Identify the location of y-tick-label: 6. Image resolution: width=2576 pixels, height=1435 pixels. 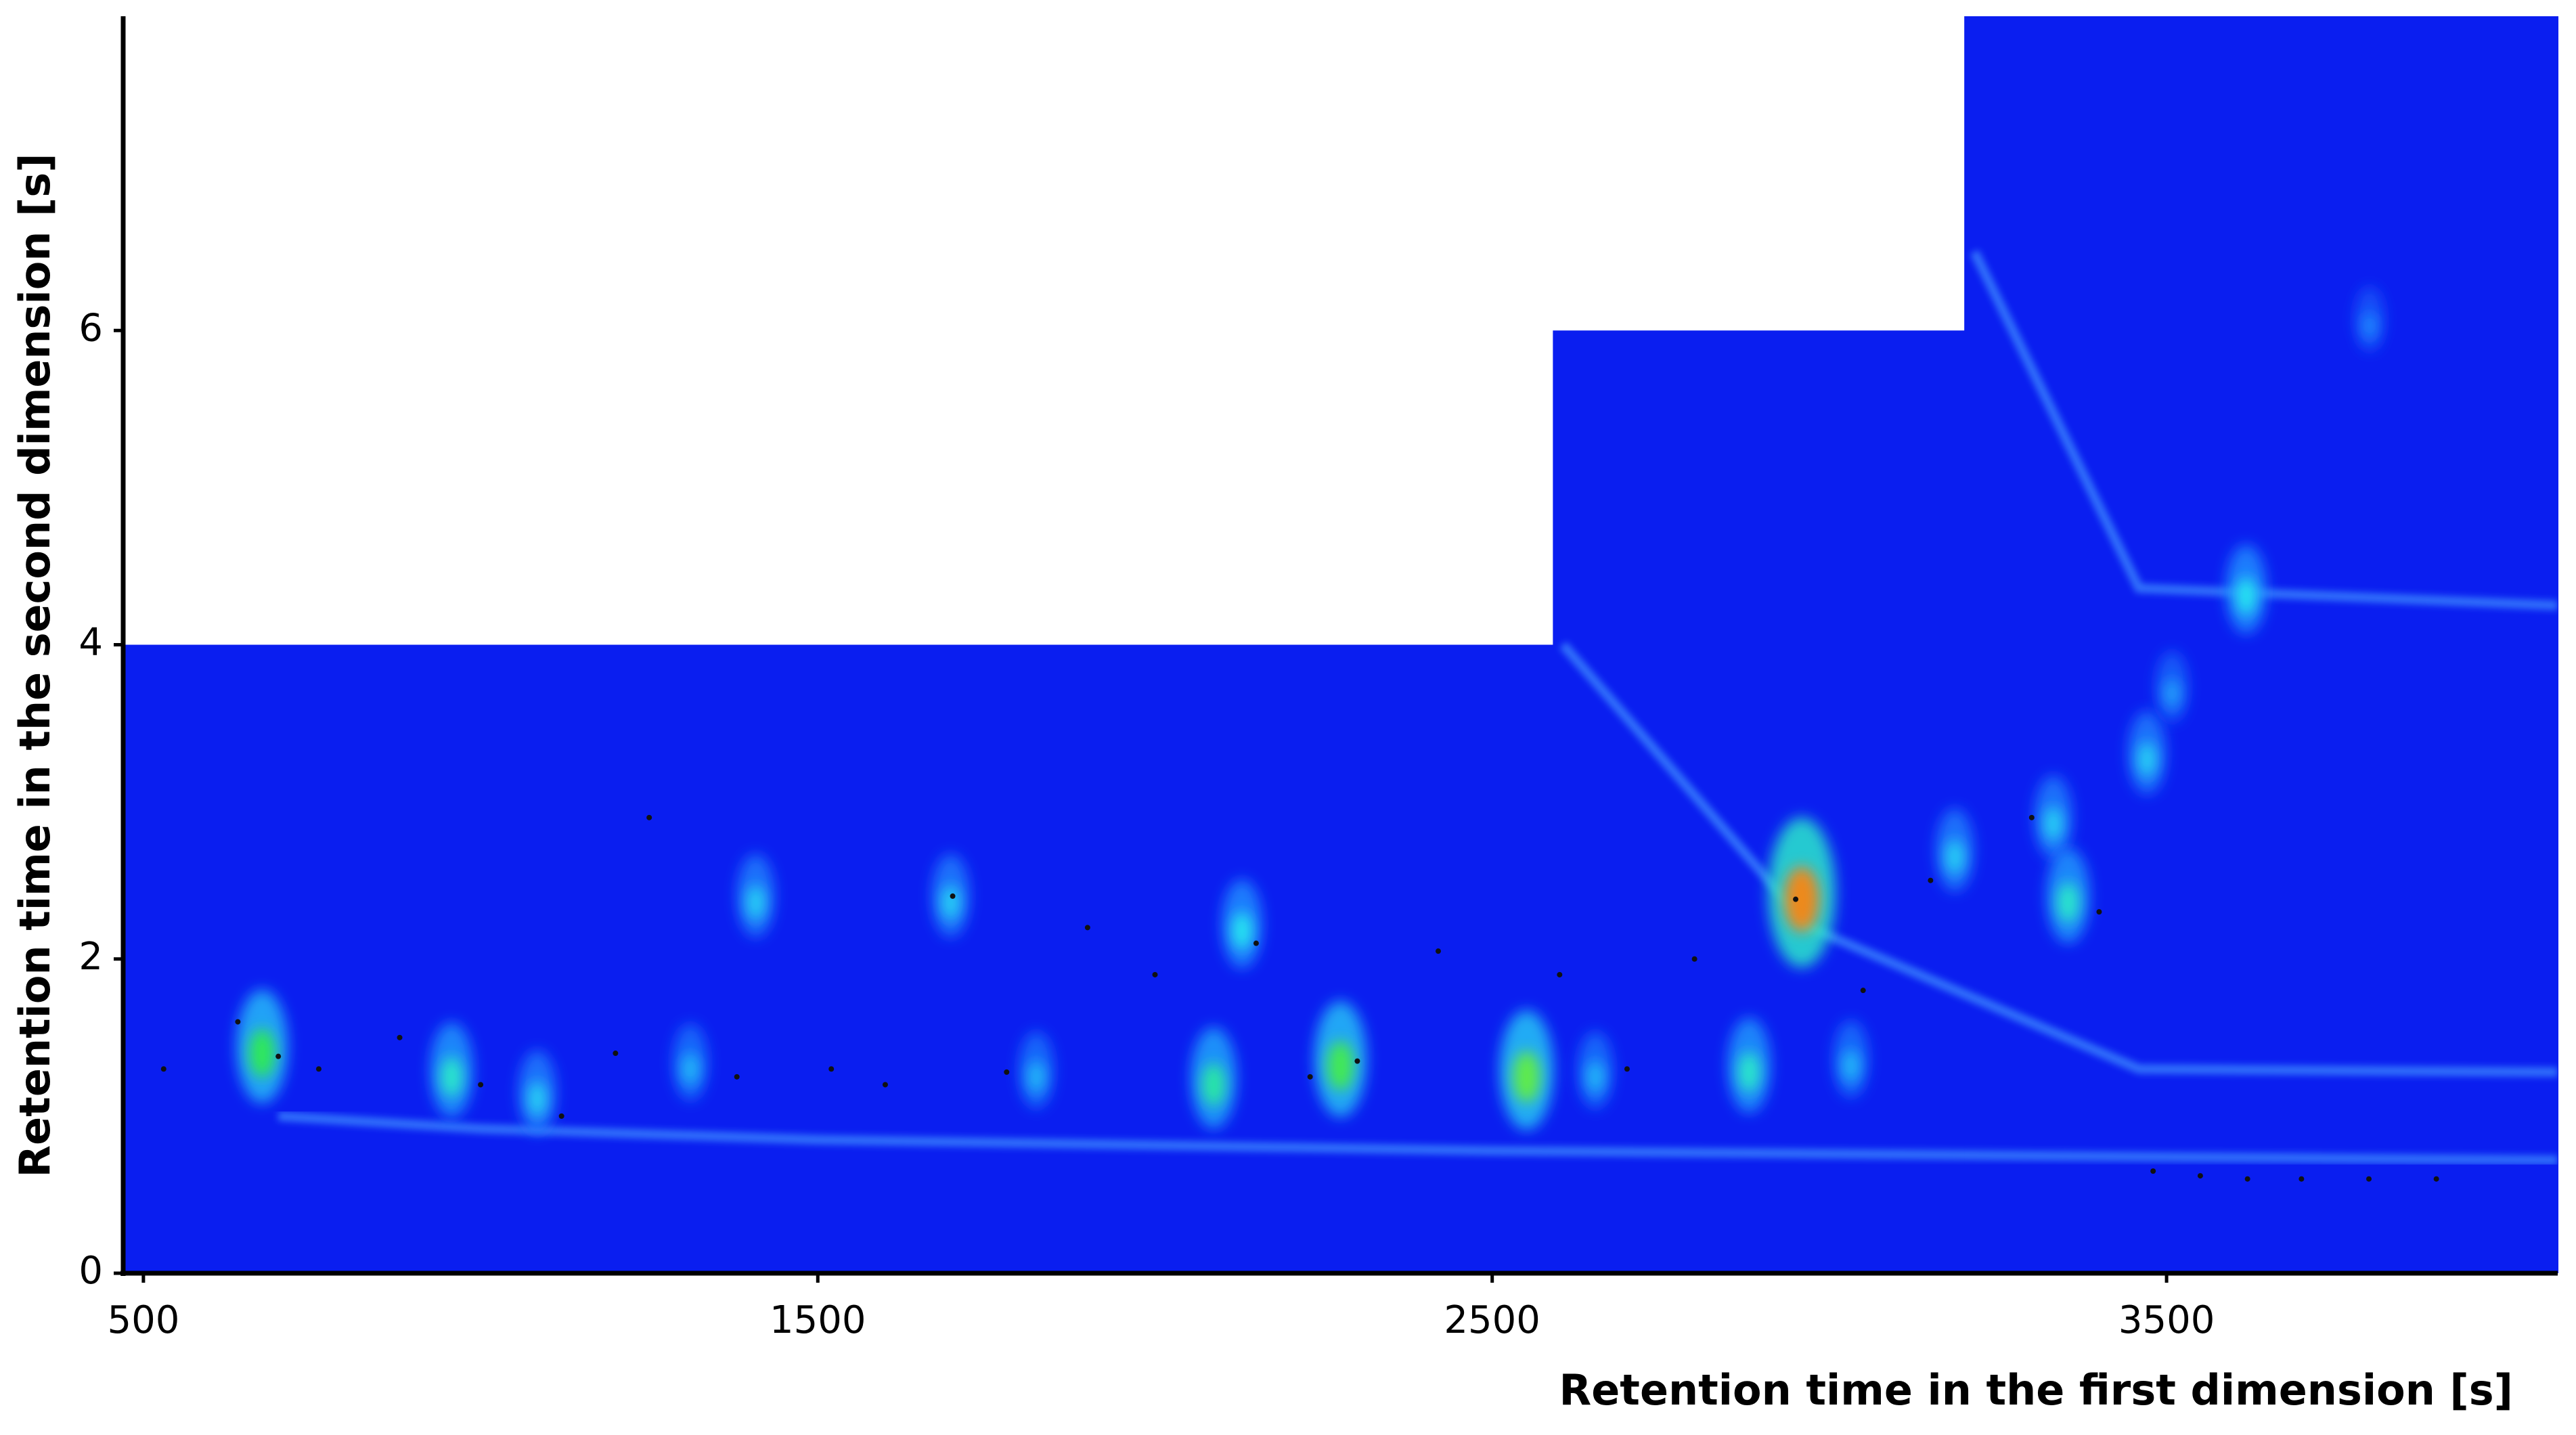
(91, 328).